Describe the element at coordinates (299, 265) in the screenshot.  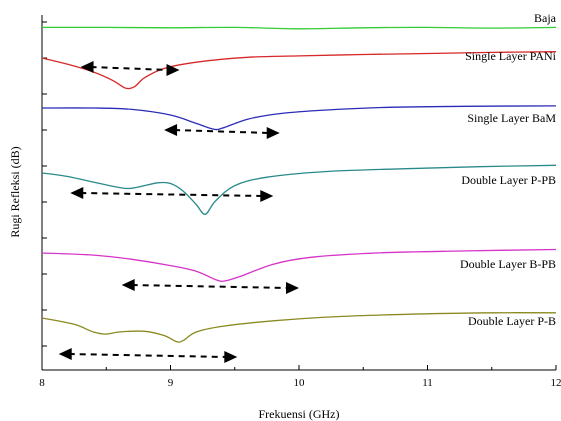
I see `series-line-double-layer-b-pb` at that location.